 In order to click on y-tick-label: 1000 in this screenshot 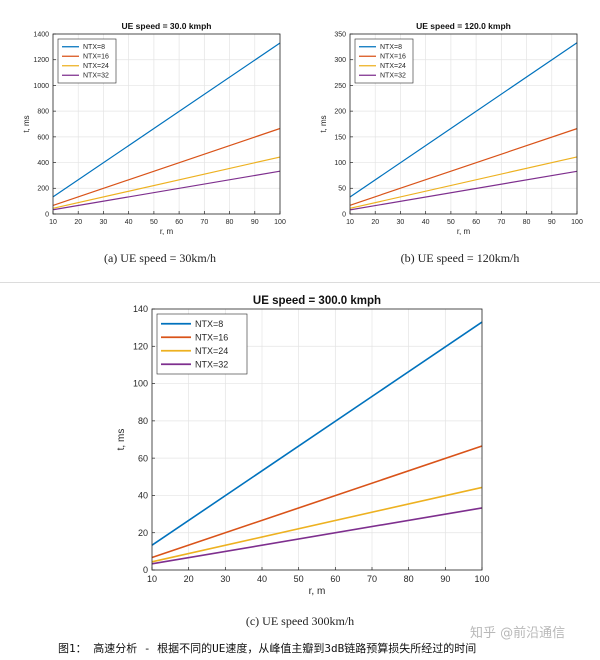, I will do `click(41, 86)`.